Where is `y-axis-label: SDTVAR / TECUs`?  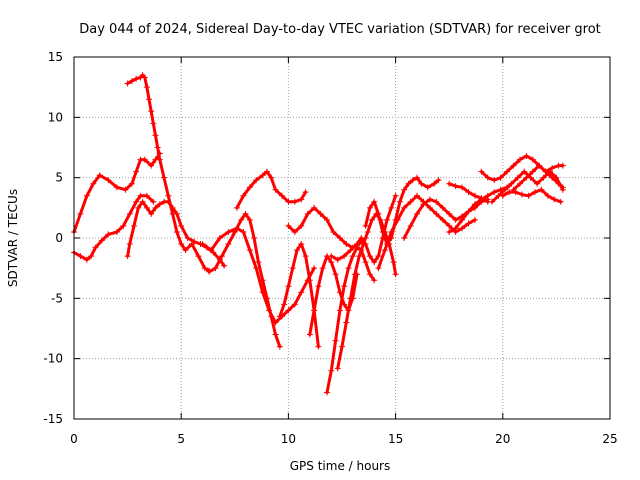
y-axis-label: SDTVAR / TECUs is located at coordinates (13, 238).